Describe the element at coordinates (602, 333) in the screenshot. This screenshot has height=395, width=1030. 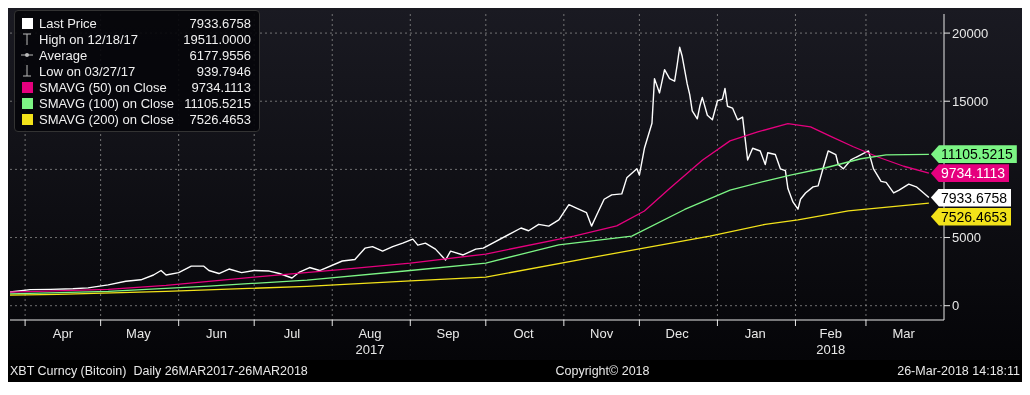
I see `x-tick-label: Nov` at that location.